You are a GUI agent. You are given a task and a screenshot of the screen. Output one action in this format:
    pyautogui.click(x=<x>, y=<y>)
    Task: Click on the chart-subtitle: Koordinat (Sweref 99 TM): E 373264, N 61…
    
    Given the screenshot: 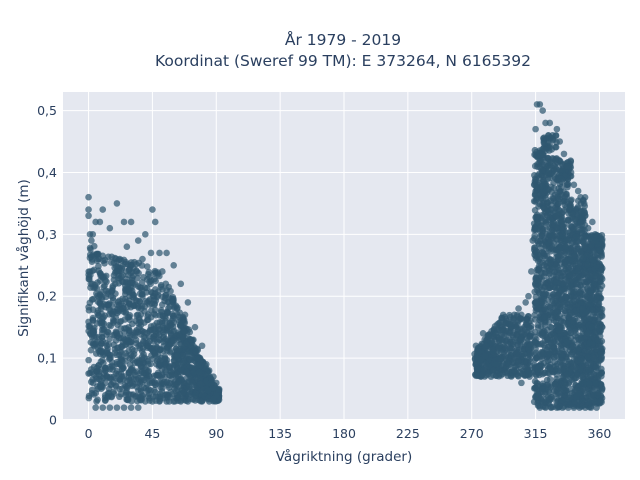 What is the action you would take?
    pyautogui.click(x=343, y=61)
    